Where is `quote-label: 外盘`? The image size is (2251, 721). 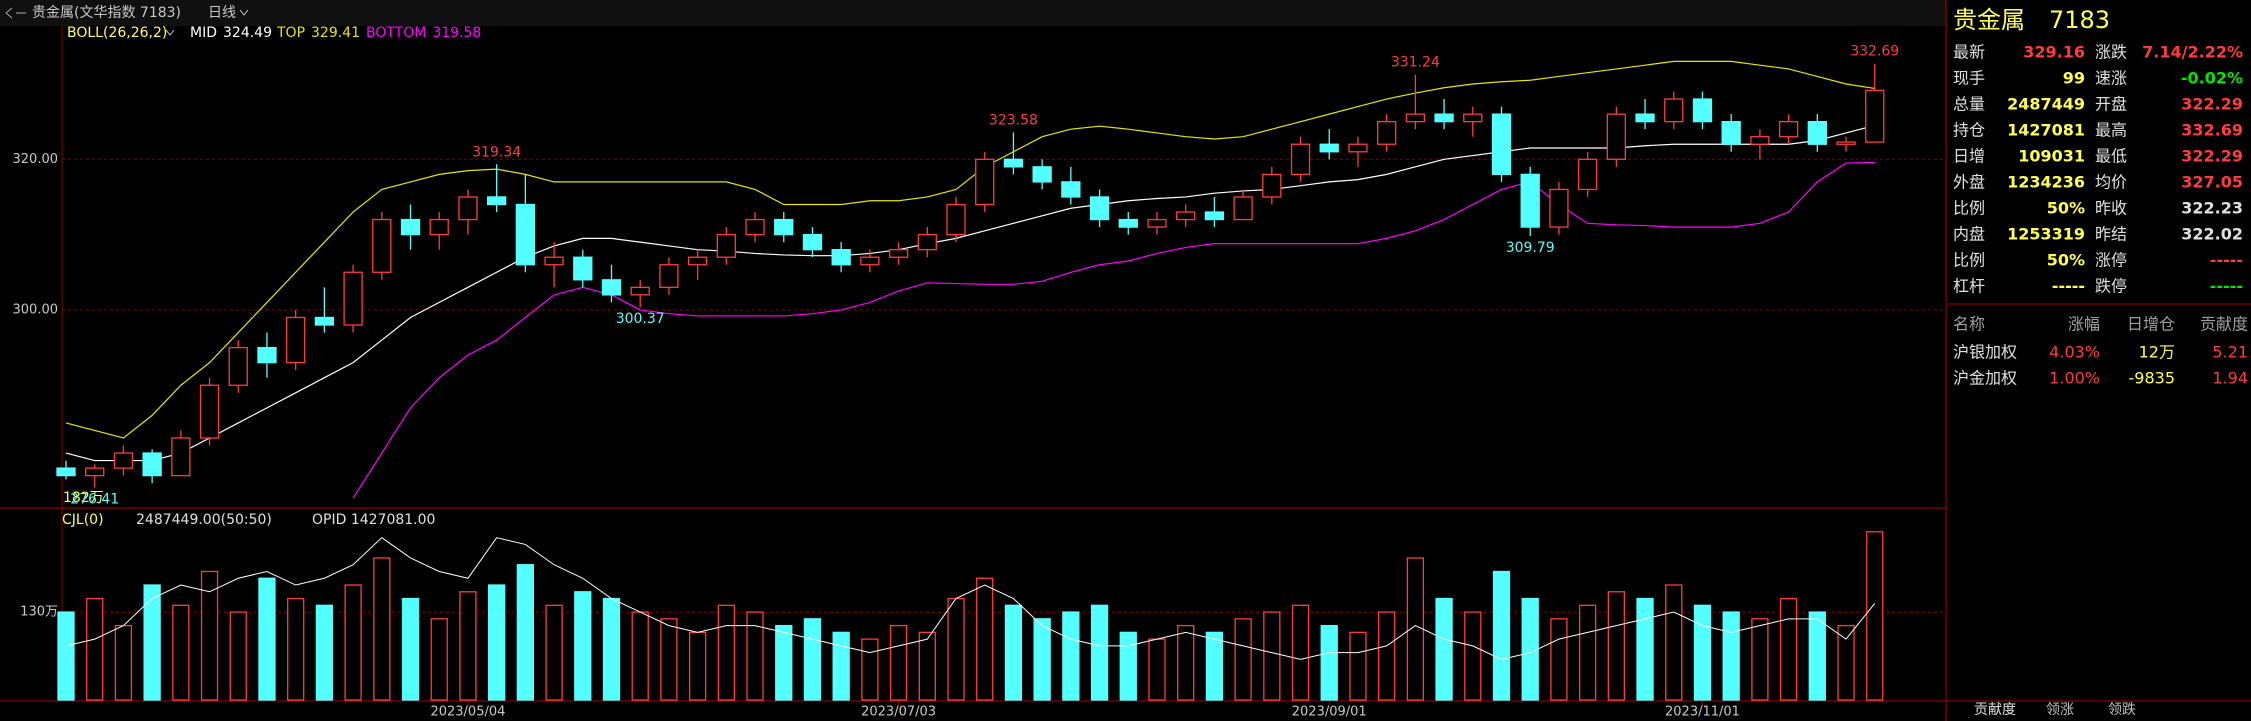
quote-label: 外盘 is located at coordinates (1969, 182).